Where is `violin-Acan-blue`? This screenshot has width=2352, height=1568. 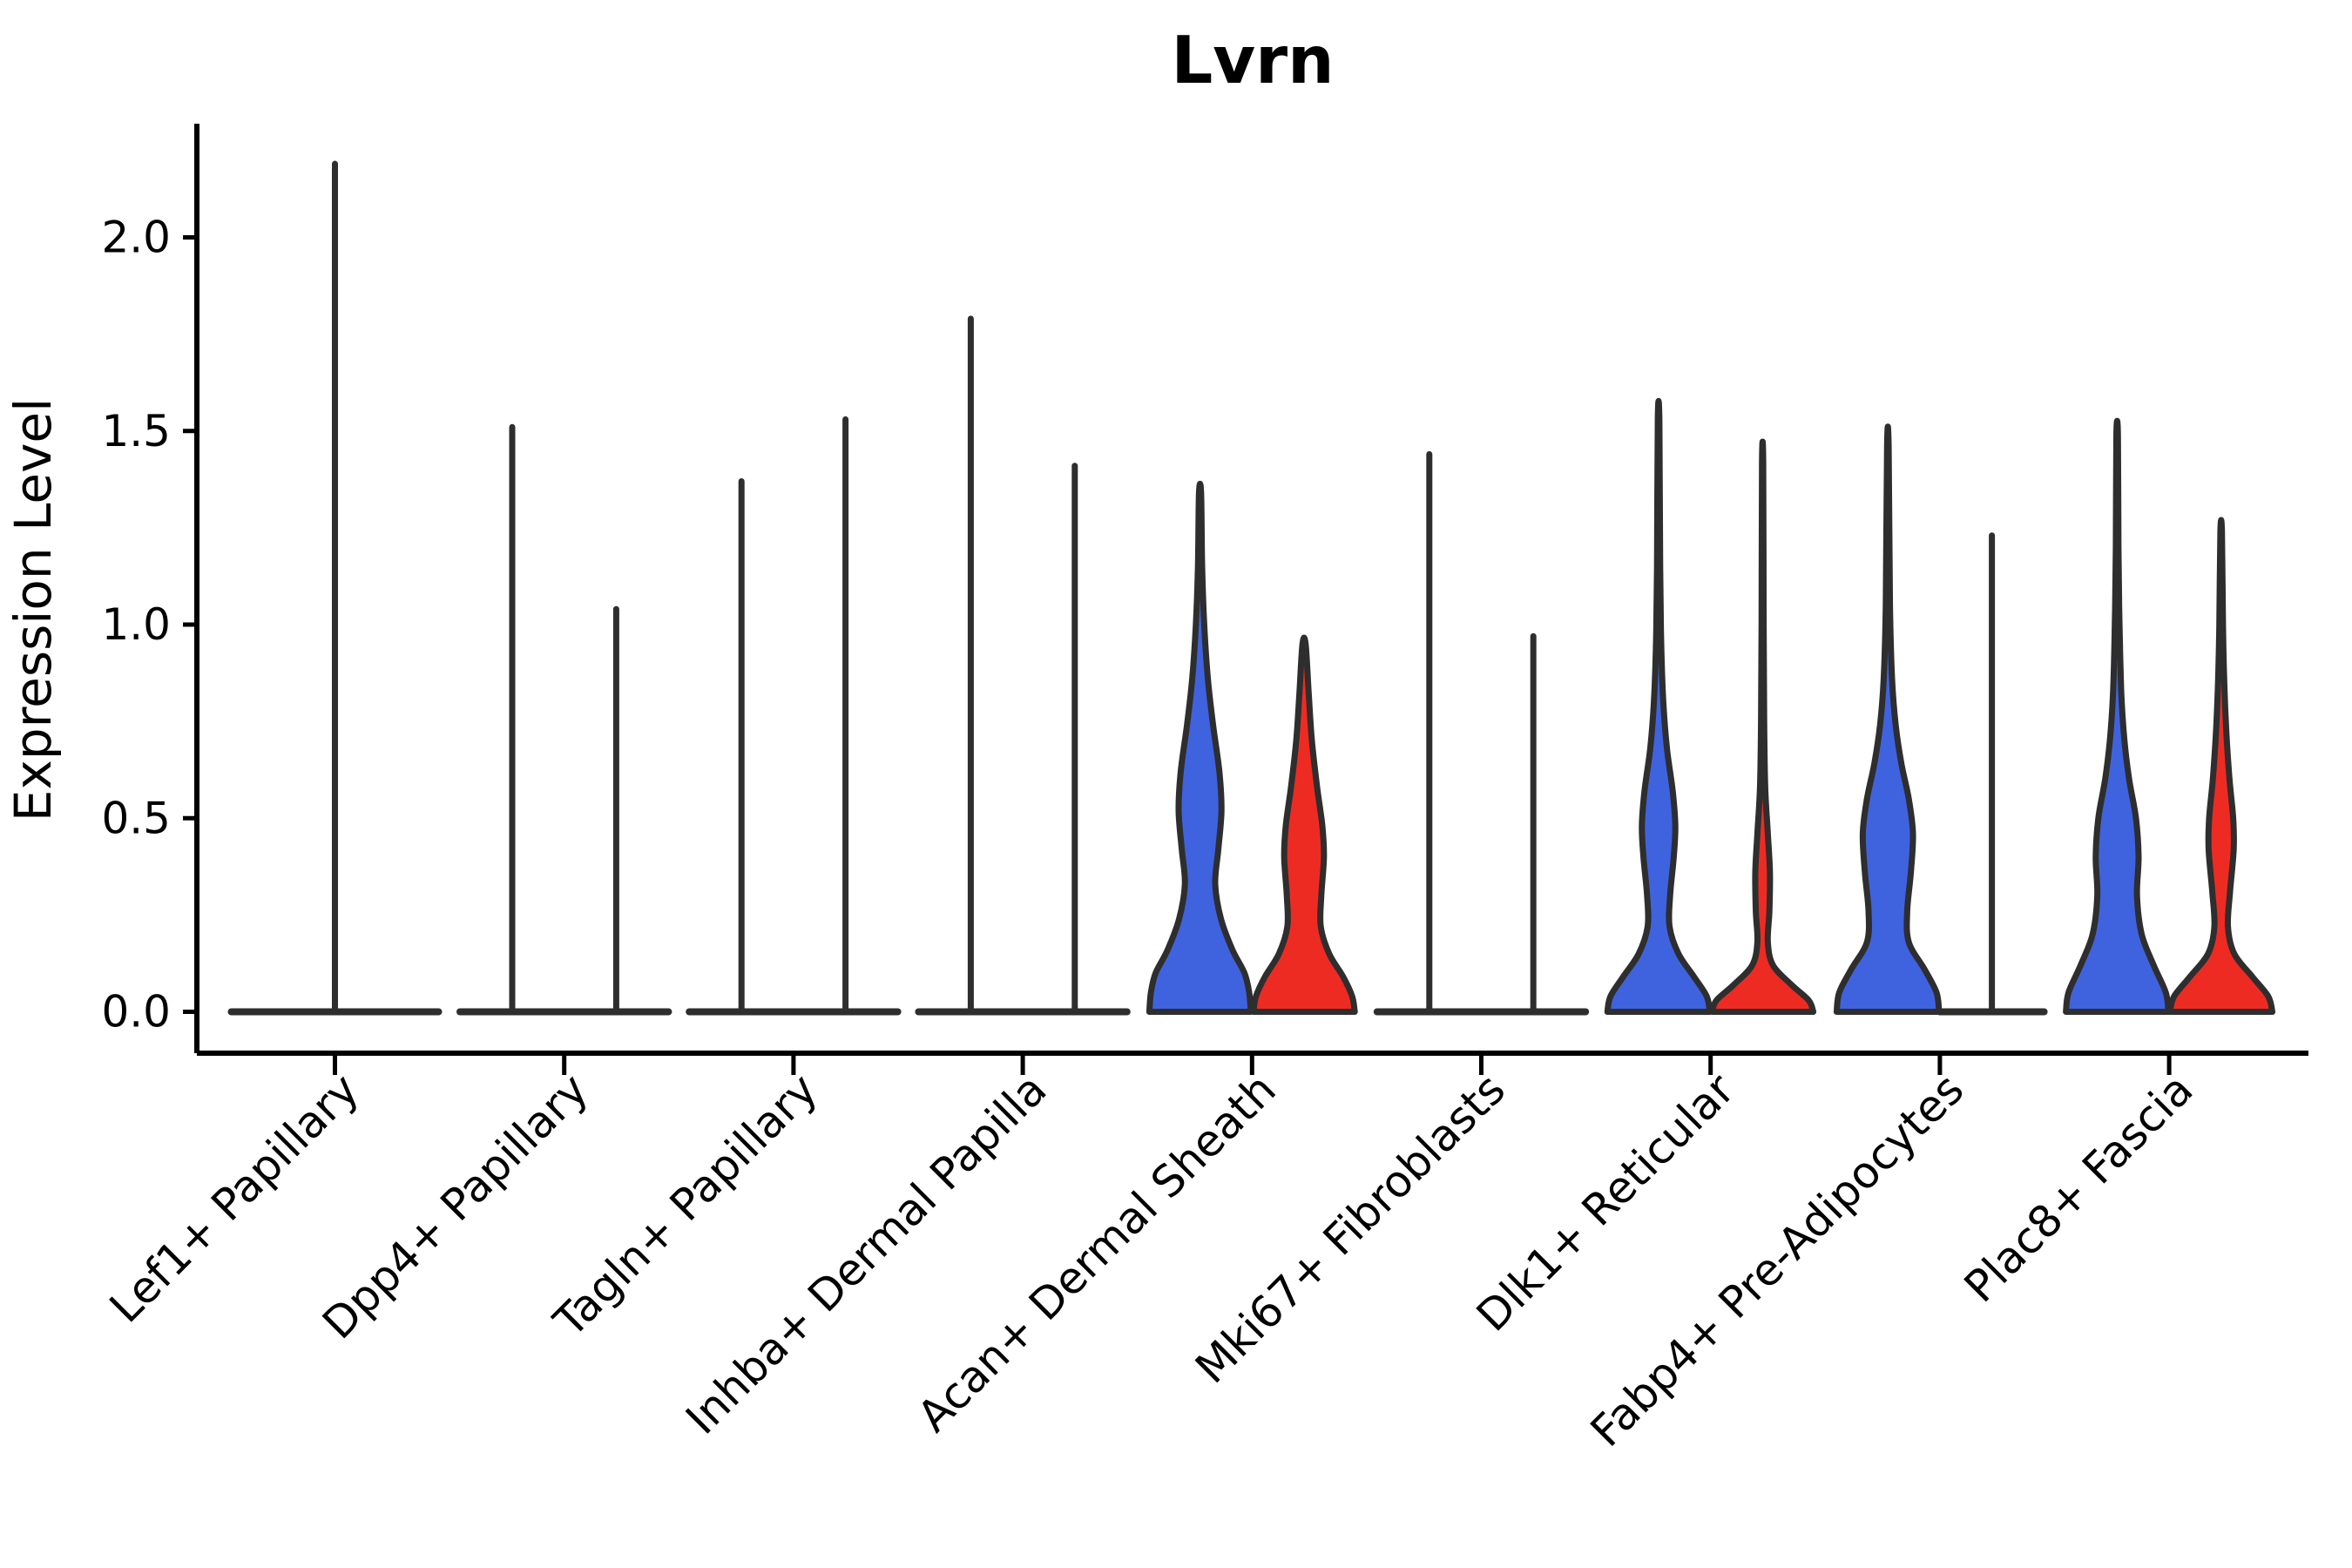 violin-Acan-blue is located at coordinates (1200, 747).